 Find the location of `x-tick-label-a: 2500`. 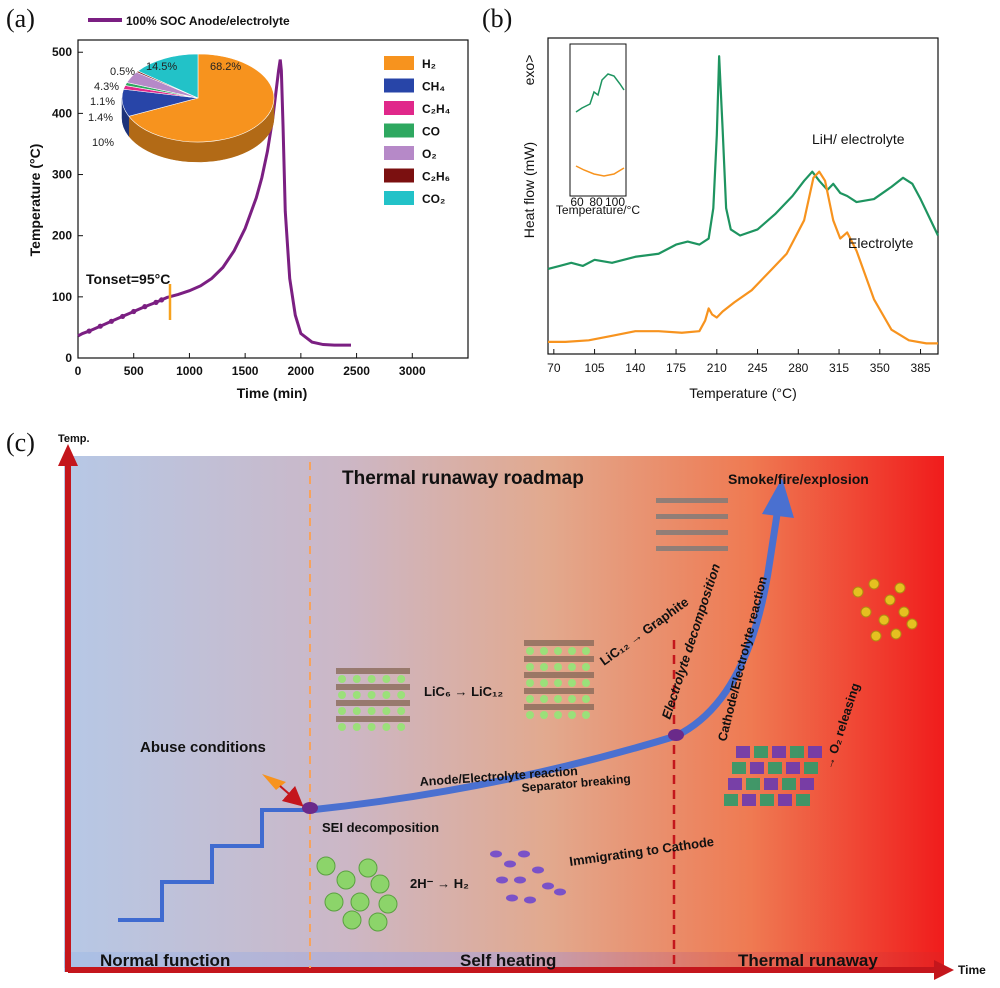

x-tick-label-a: 2500 is located at coordinates (356, 371).